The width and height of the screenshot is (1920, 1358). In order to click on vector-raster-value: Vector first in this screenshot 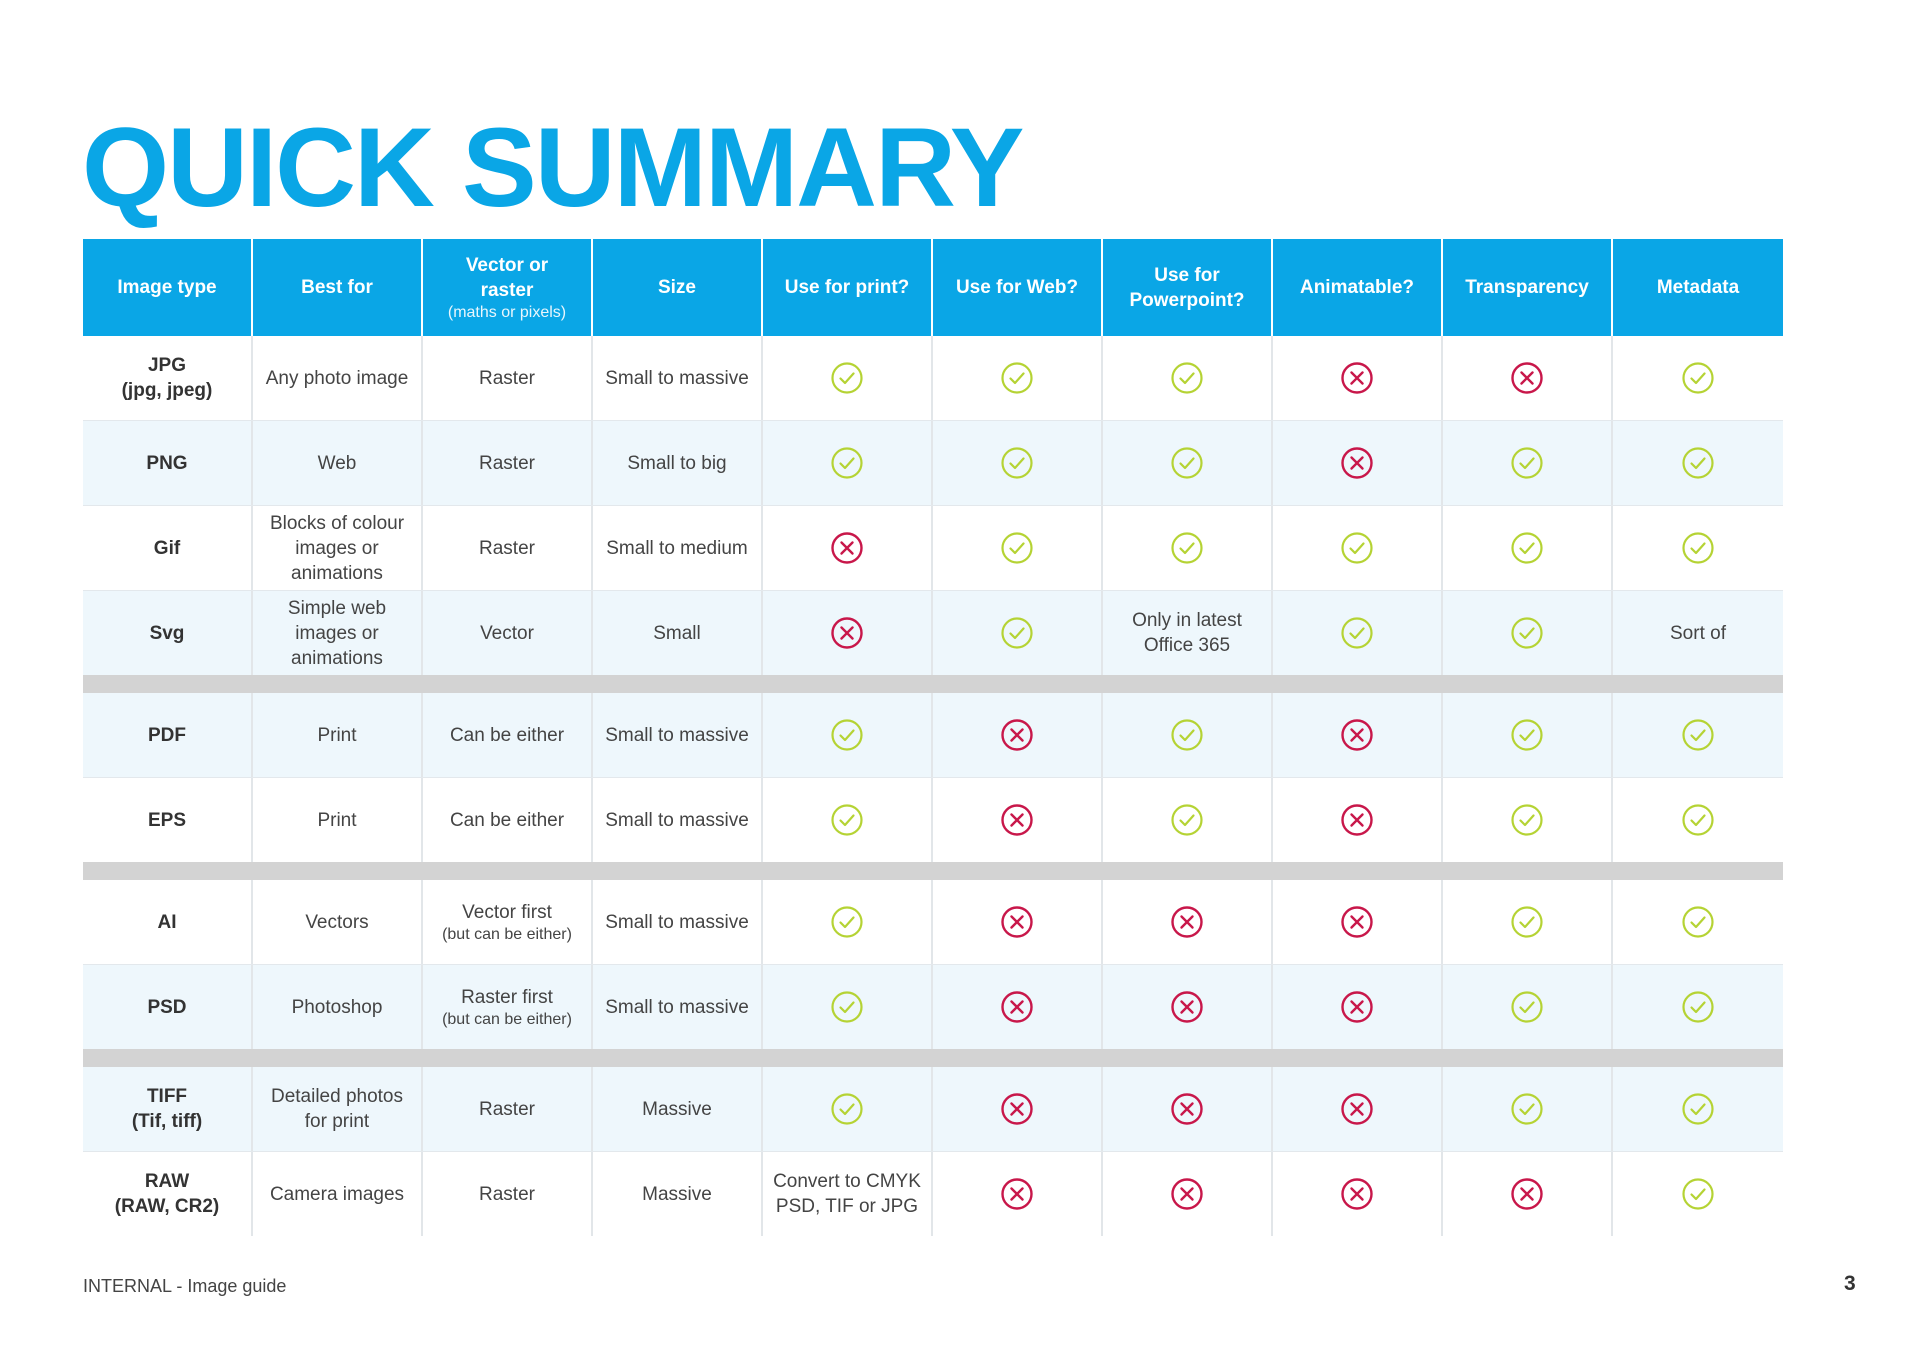, I will do `click(507, 912)`.